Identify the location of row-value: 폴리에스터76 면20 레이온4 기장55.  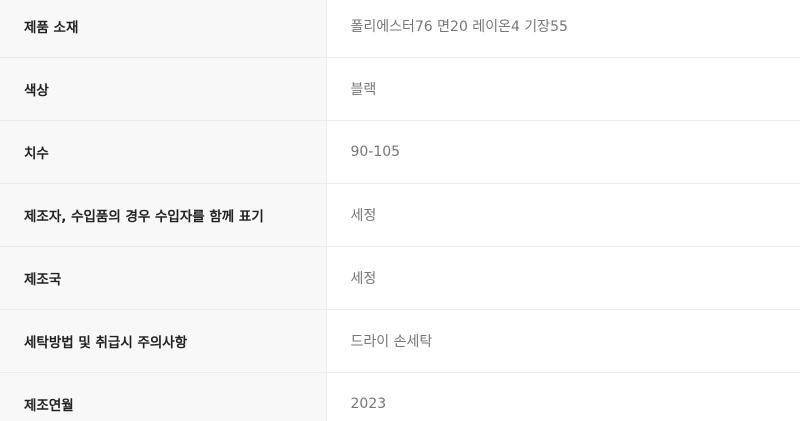
(563, 29).